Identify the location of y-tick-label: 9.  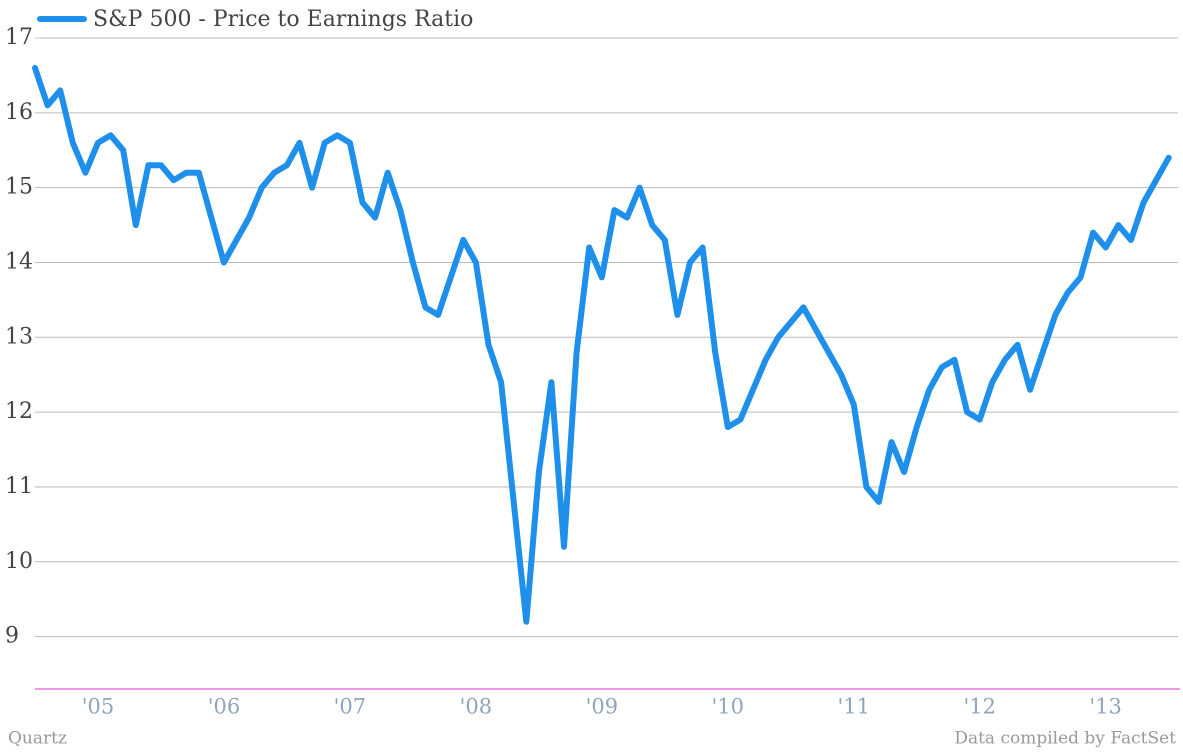
(12, 636).